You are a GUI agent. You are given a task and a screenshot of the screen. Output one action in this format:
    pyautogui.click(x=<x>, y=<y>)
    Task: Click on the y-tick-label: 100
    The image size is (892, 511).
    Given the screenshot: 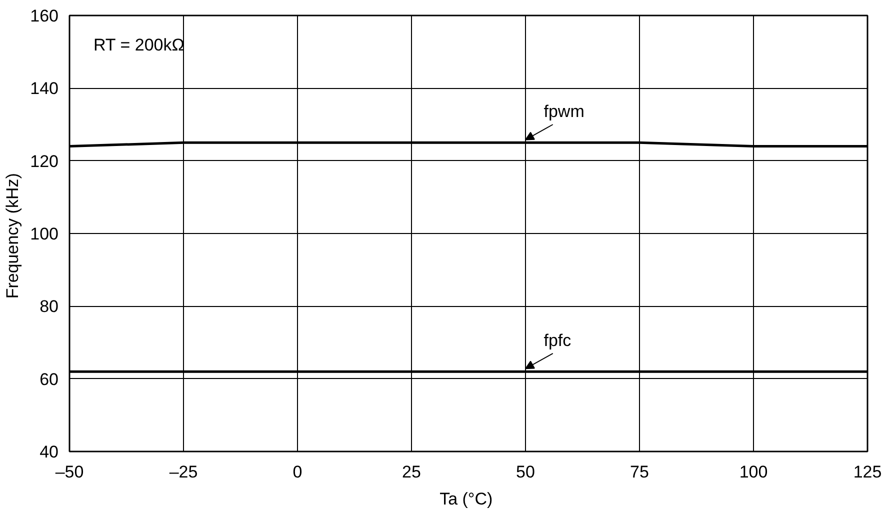 What is the action you would take?
    pyautogui.click(x=44, y=234)
    